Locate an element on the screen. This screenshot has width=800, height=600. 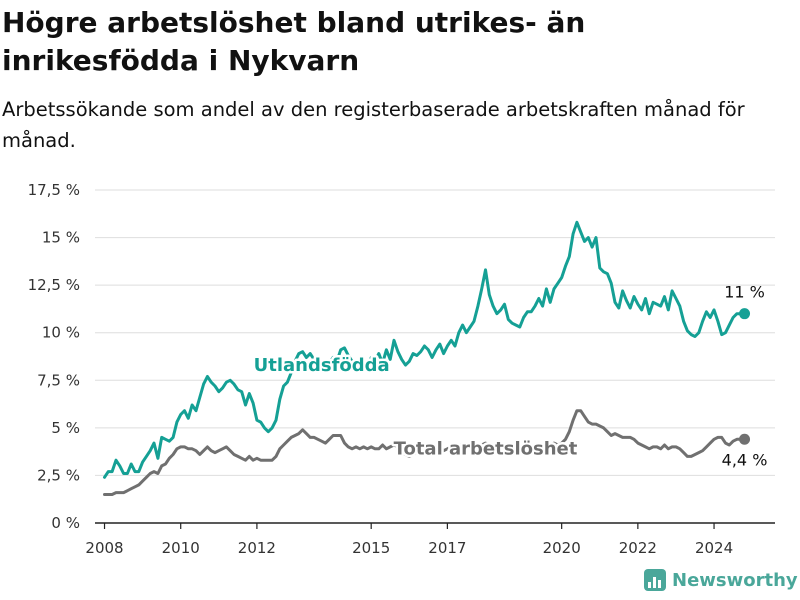
brand-name: Newsworthy is located at coordinates (735, 580).